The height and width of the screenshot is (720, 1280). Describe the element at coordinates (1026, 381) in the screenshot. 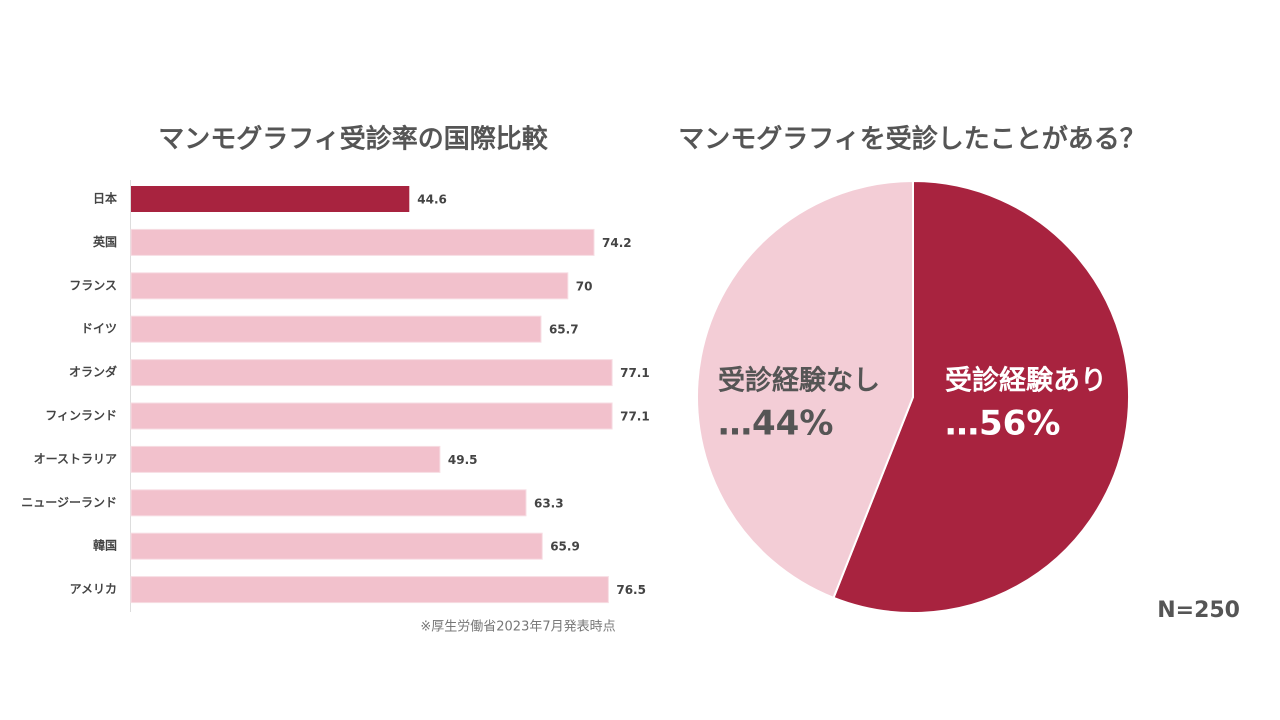

I see `slice-name: 受診経験あり` at that location.